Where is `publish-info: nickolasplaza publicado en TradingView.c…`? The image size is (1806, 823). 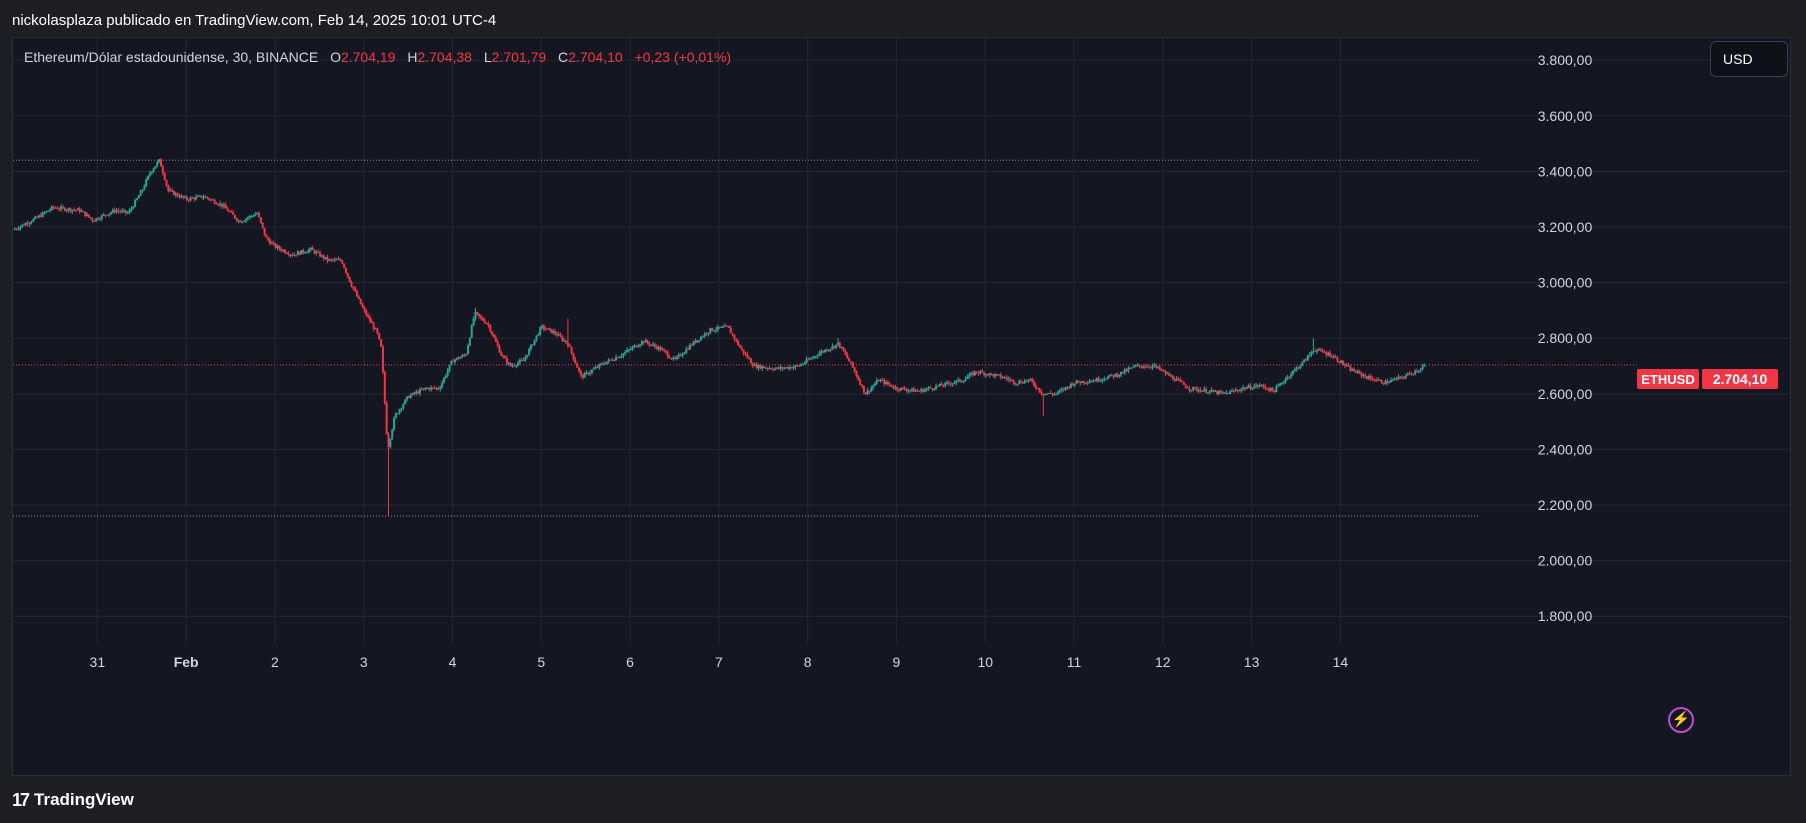
publish-info: nickolasplaza publicado en TradingView.c… is located at coordinates (254, 20).